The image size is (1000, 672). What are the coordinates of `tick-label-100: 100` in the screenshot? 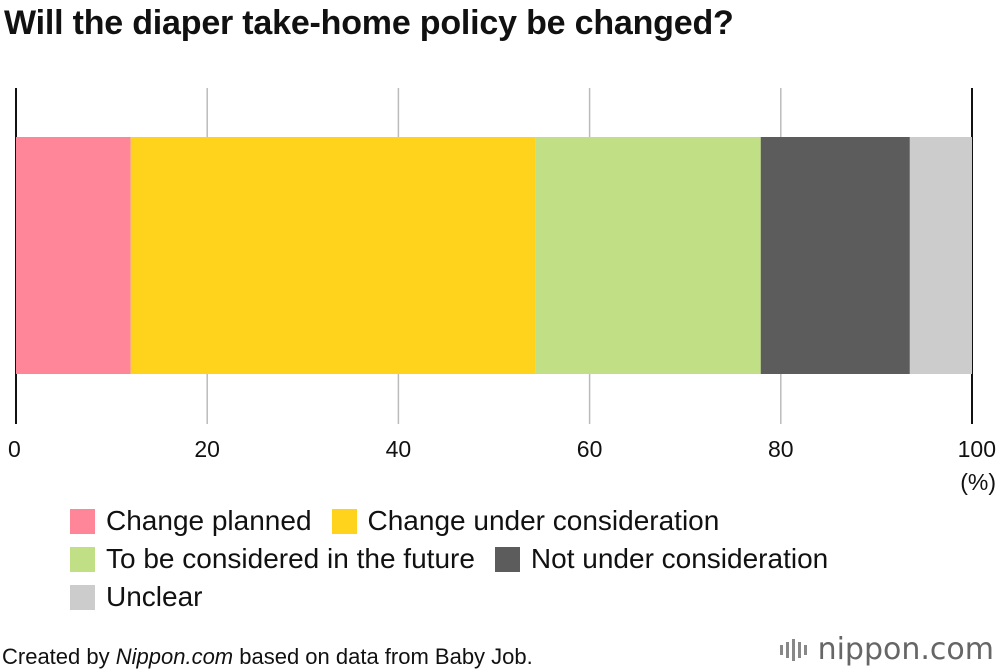 It's located at (977, 449).